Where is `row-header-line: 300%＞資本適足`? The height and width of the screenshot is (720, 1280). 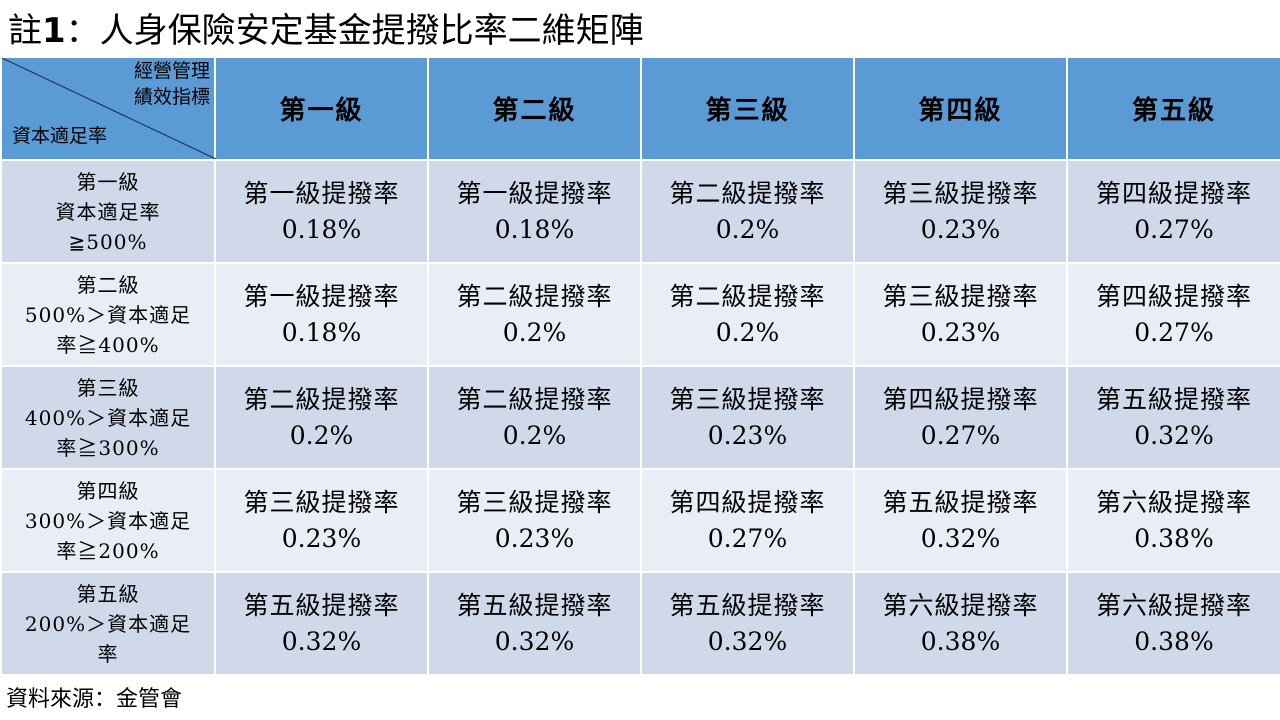
row-header-line: 300%＞資本適足 is located at coordinates (108, 520).